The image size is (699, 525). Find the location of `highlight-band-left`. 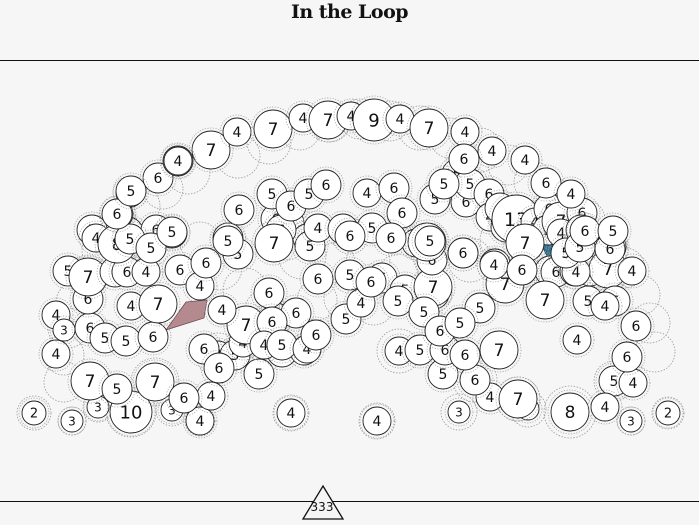

highlight-band-left is located at coordinates (186, 315).